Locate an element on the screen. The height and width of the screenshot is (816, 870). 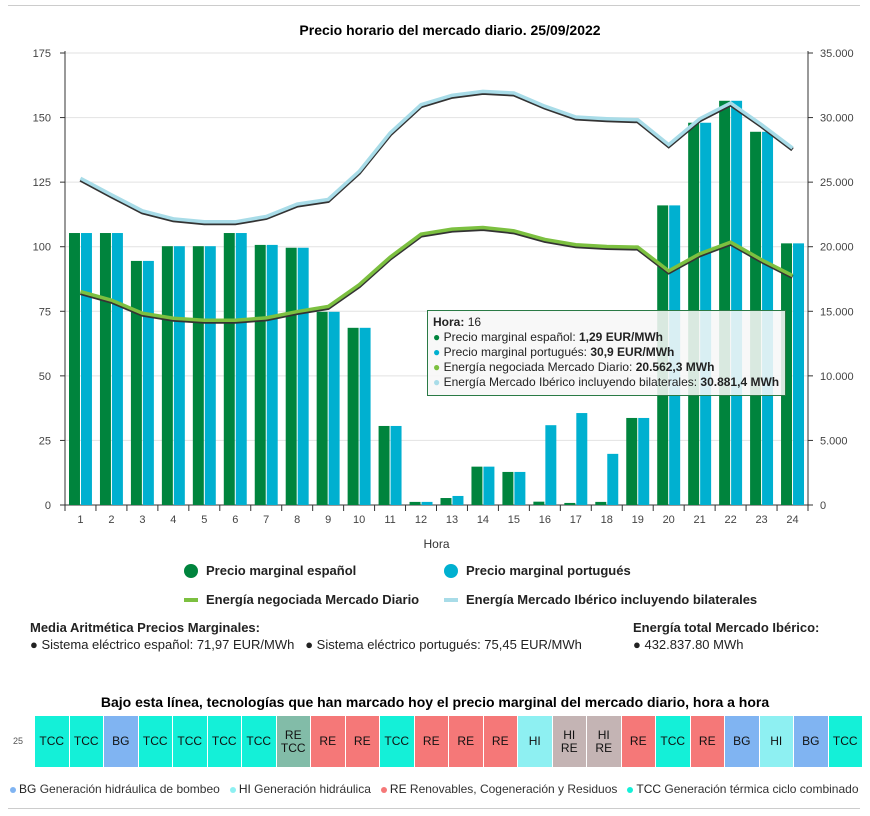
technology-legend-item: HI Generación hidráulica is located at coordinates (300, 789).